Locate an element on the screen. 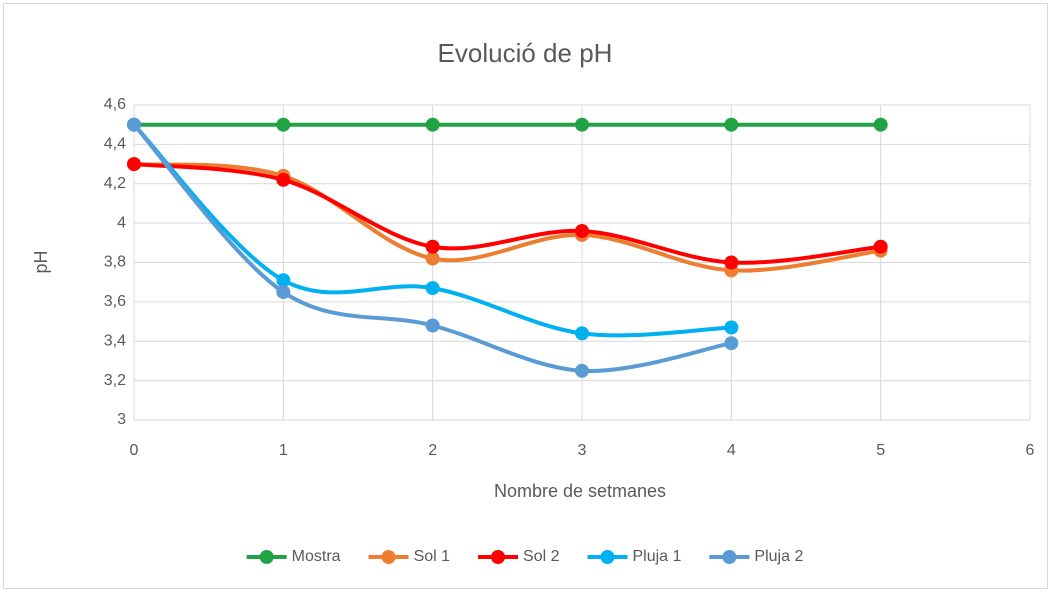 The image size is (1051, 592). x-axis-title: Nombre de setmanes is located at coordinates (580, 491).